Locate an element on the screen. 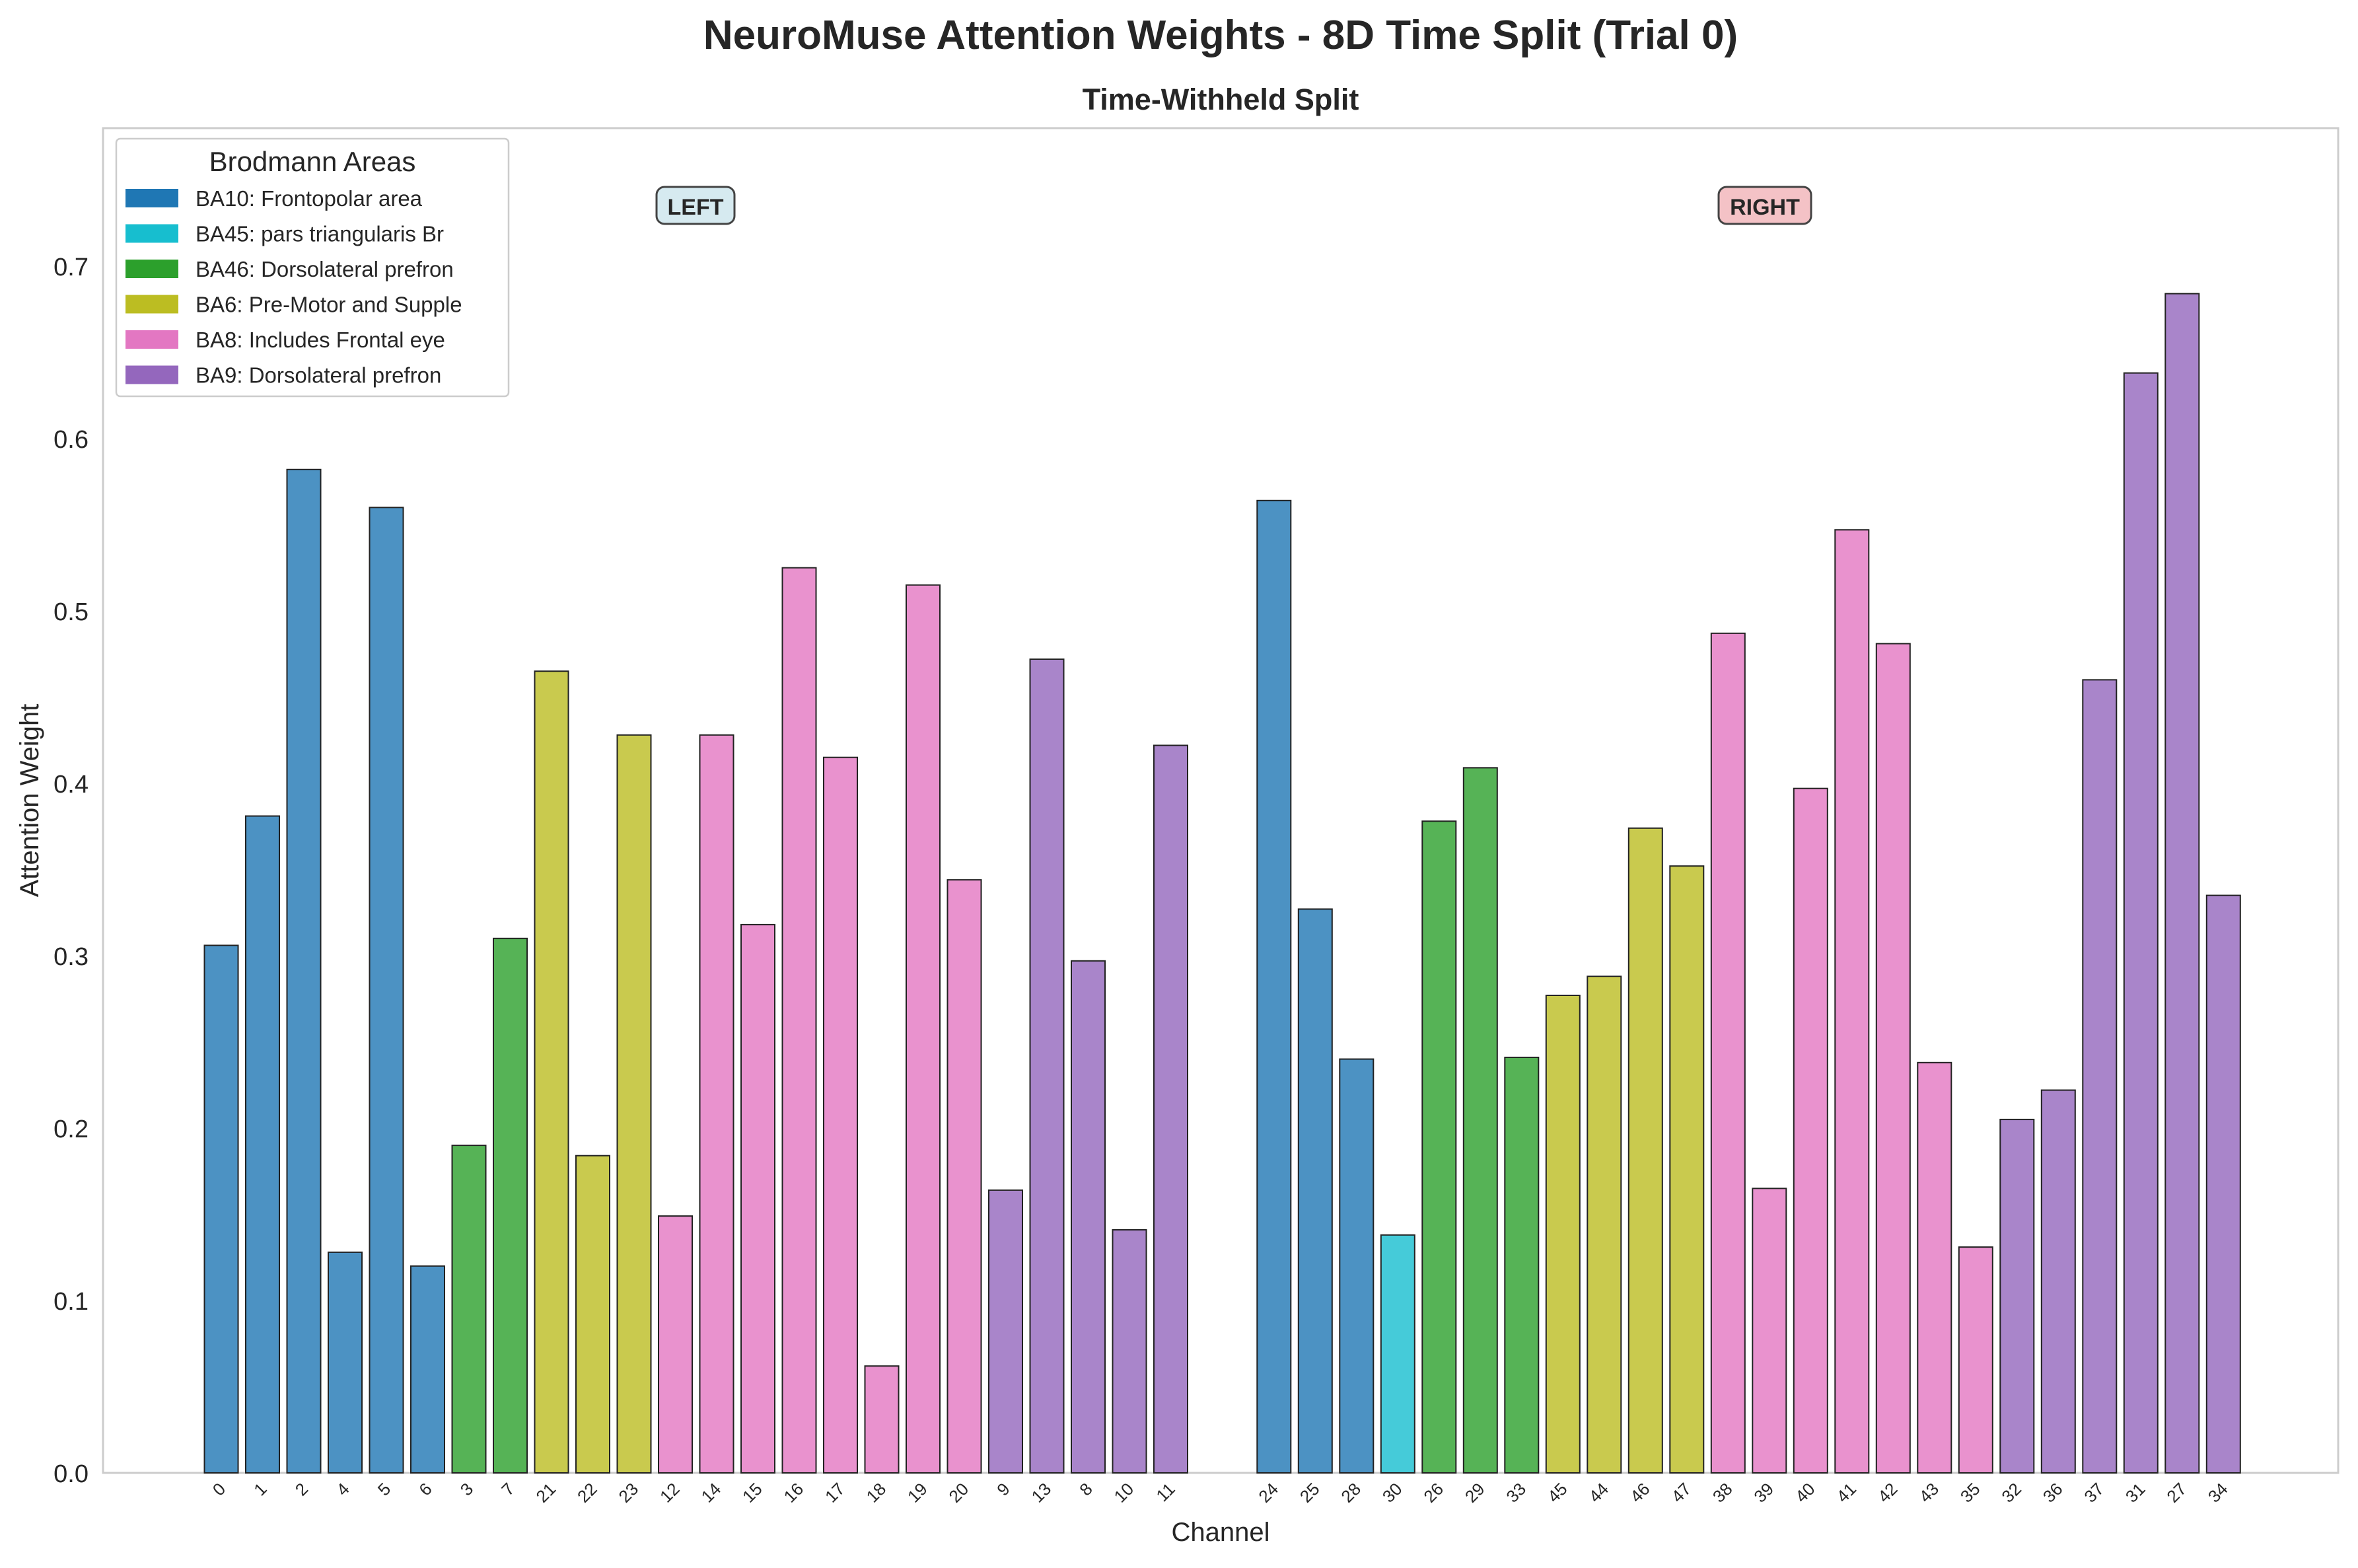 The width and height of the screenshot is (2358, 1568). legend-label: BA6: Pre-Motor and Supple is located at coordinates (329, 305).